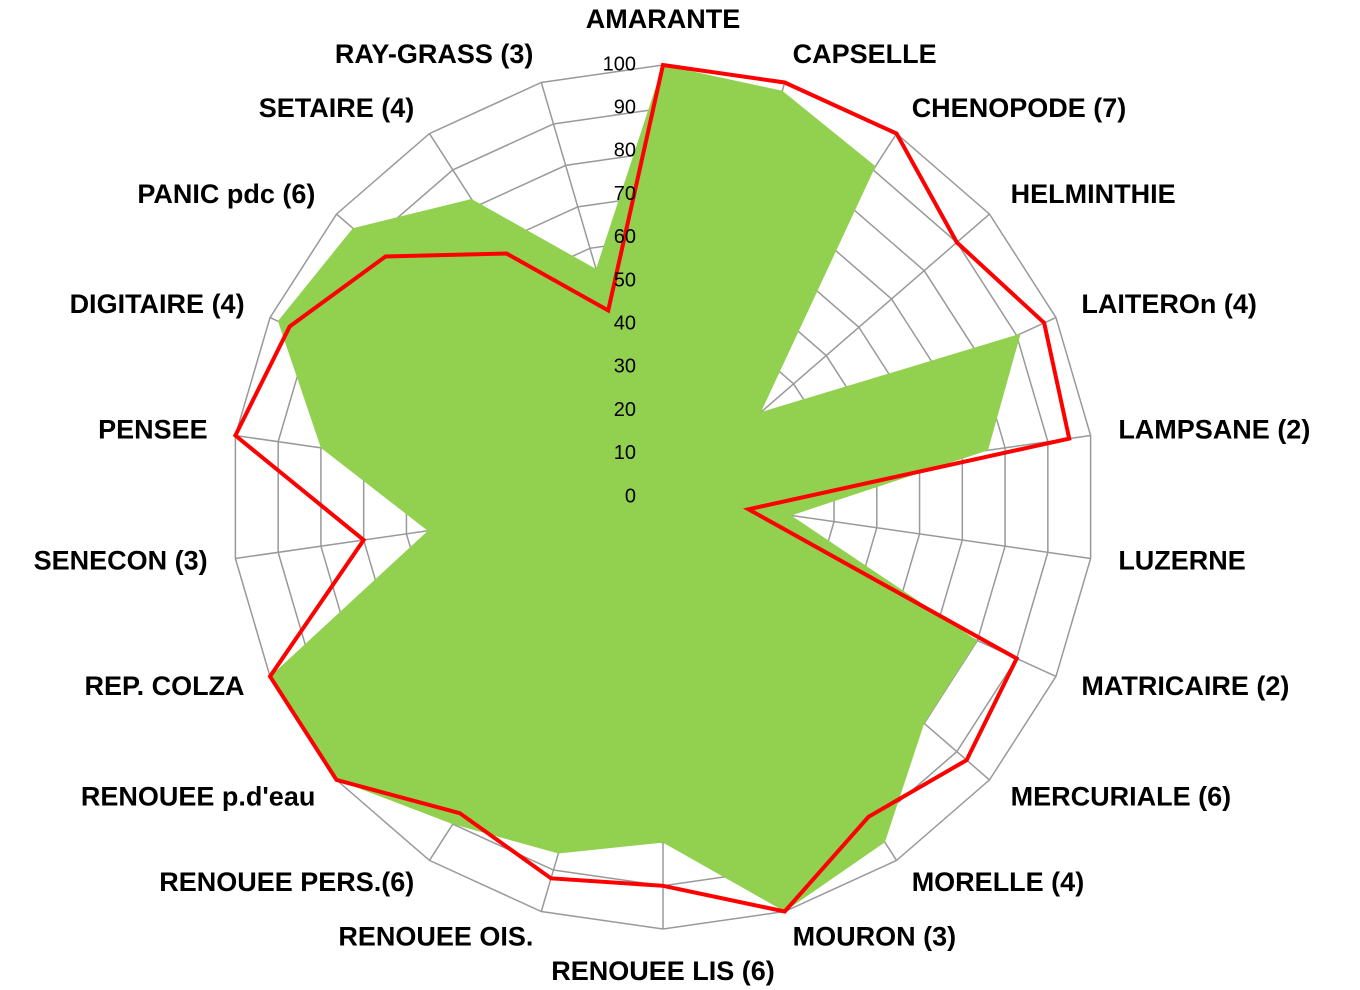 The image size is (1360, 990). Describe the element at coordinates (157, 304) in the screenshot. I see `category-label: DIGITAIRE (4)` at that location.